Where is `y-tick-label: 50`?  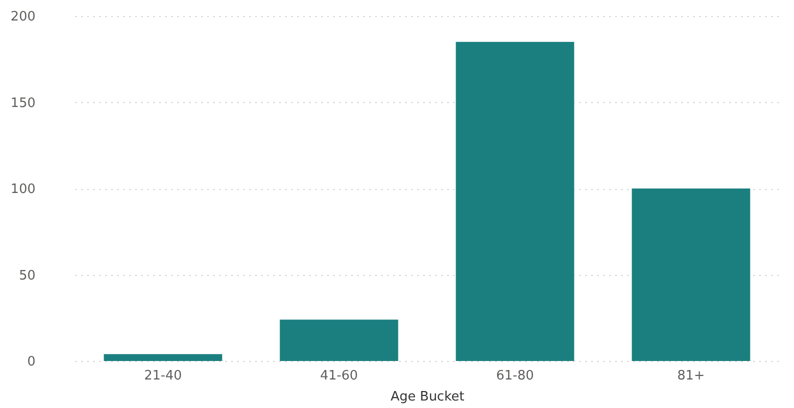
y-tick-label: 50 is located at coordinates (27, 276).